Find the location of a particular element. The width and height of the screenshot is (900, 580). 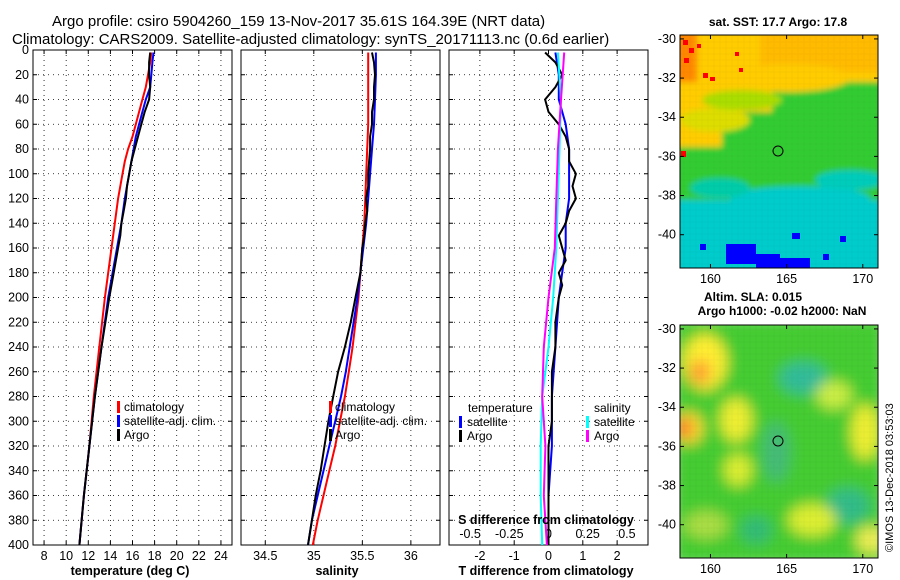

depth-tick-label: 380 is located at coordinates (18, 520).